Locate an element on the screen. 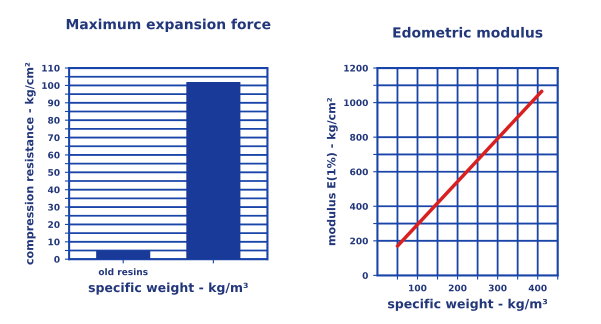 The height and width of the screenshot is (324, 601). x-tick-label: 400 is located at coordinates (537, 288).